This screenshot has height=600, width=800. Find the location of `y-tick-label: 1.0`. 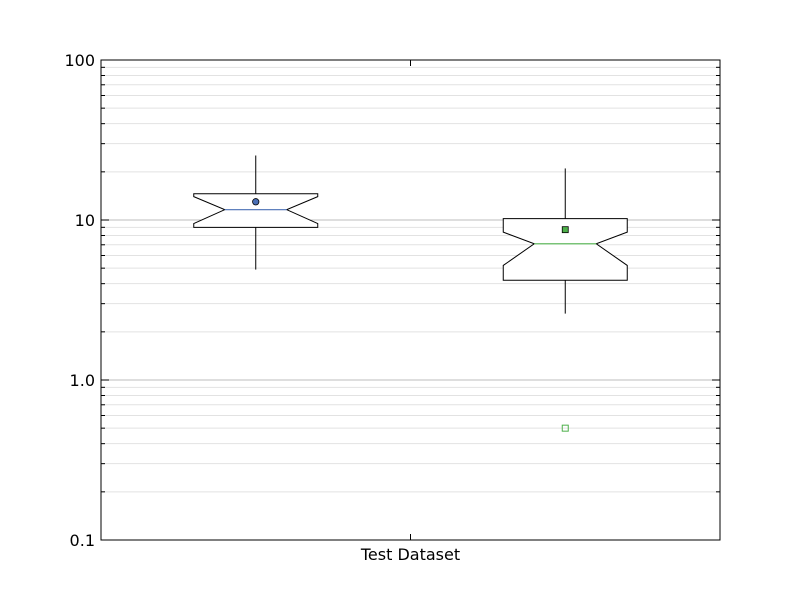

y-tick-label: 1.0 is located at coordinates (82, 380).